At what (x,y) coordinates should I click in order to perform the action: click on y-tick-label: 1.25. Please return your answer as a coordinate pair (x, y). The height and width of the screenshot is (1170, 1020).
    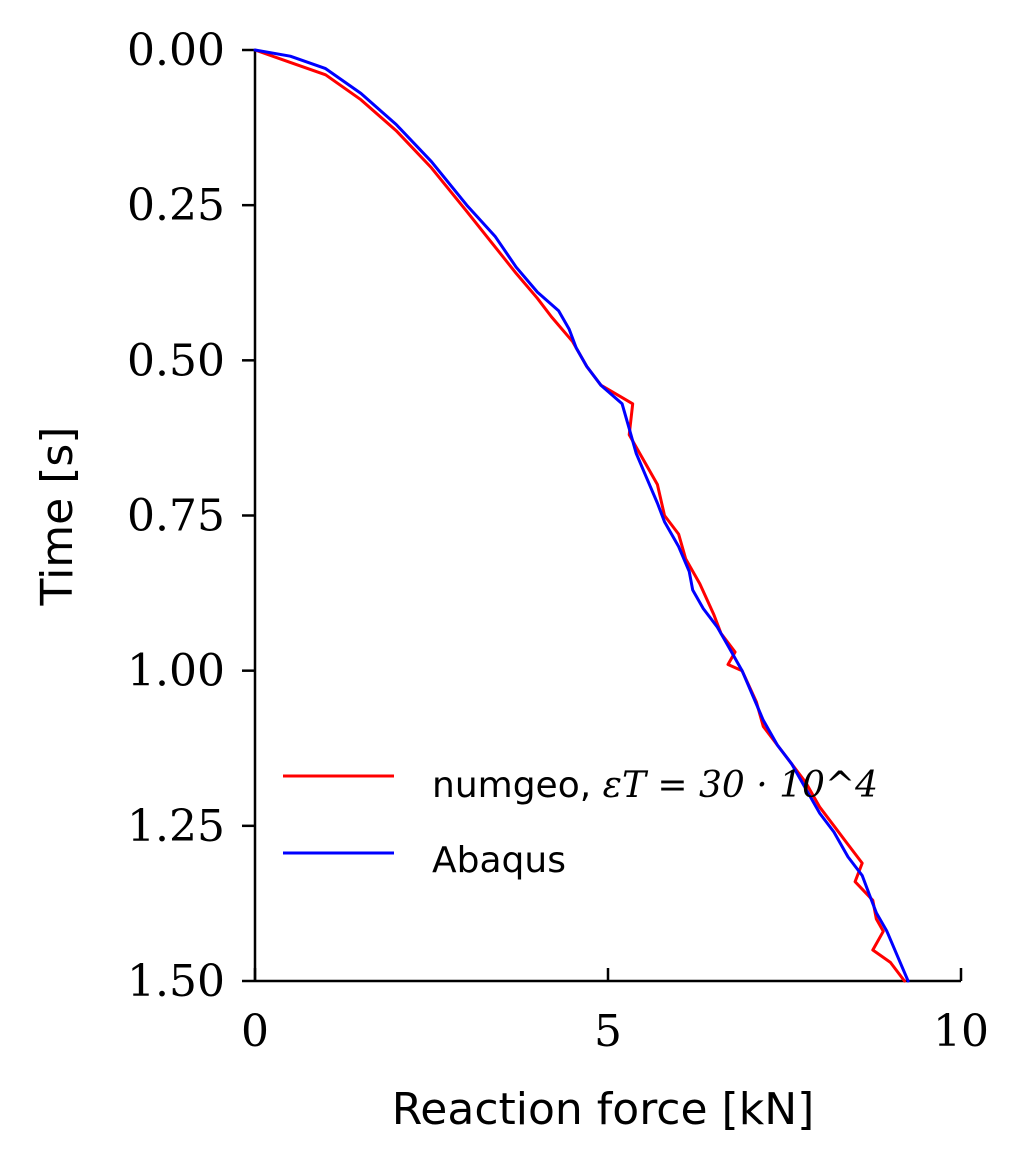
    Looking at the image, I should click on (176, 826).